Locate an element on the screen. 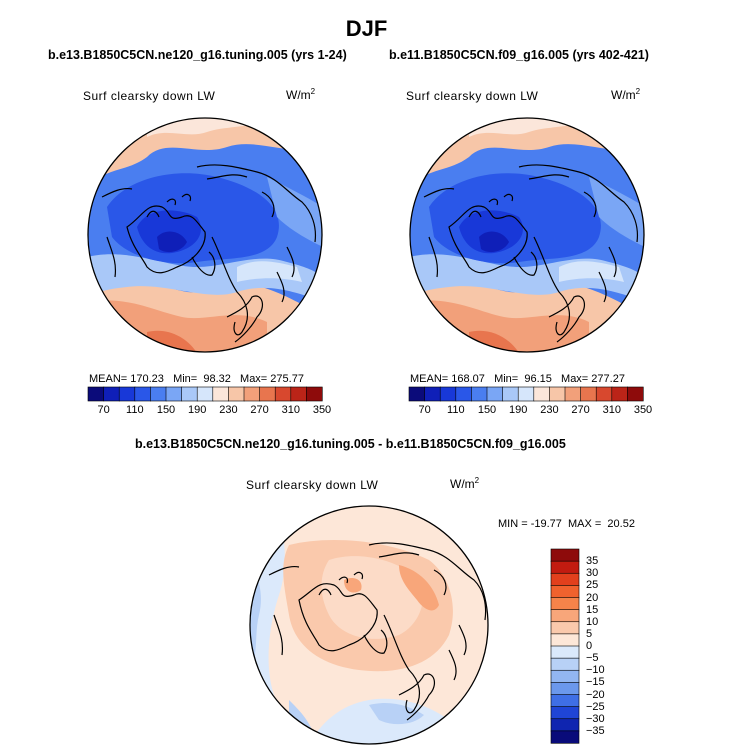  panel-1-colorbar-labels: 70 110 150 190 230 270 310 350 is located at coordinates (209, 411).